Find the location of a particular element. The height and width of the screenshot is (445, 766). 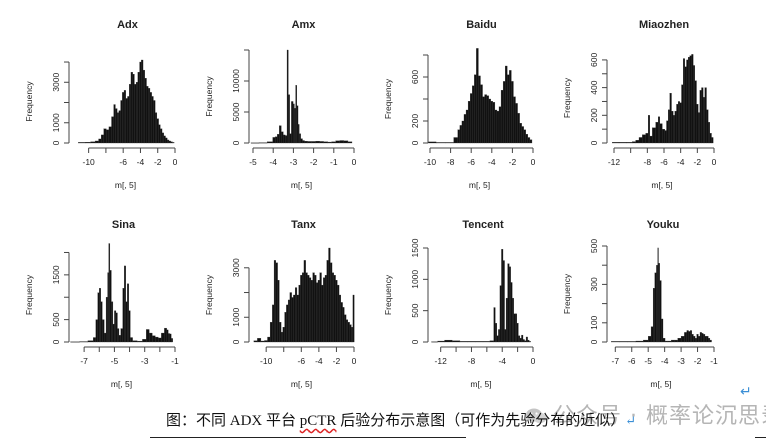

y-tick-label: 1500 is located at coordinates (56, 274).